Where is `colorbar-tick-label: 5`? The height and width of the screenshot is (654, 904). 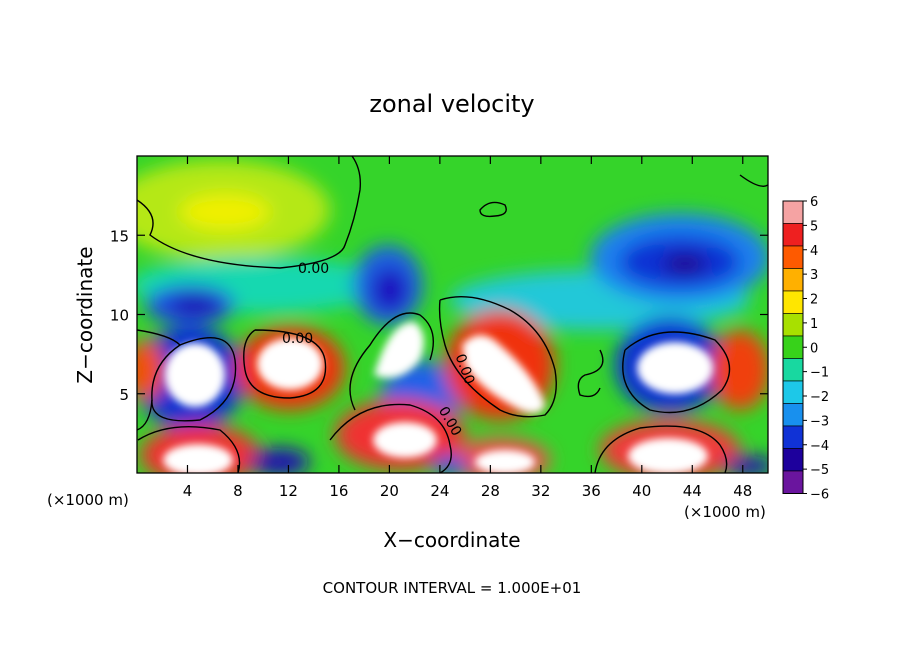
colorbar-tick-label: 5 is located at coordinates (814, 226).